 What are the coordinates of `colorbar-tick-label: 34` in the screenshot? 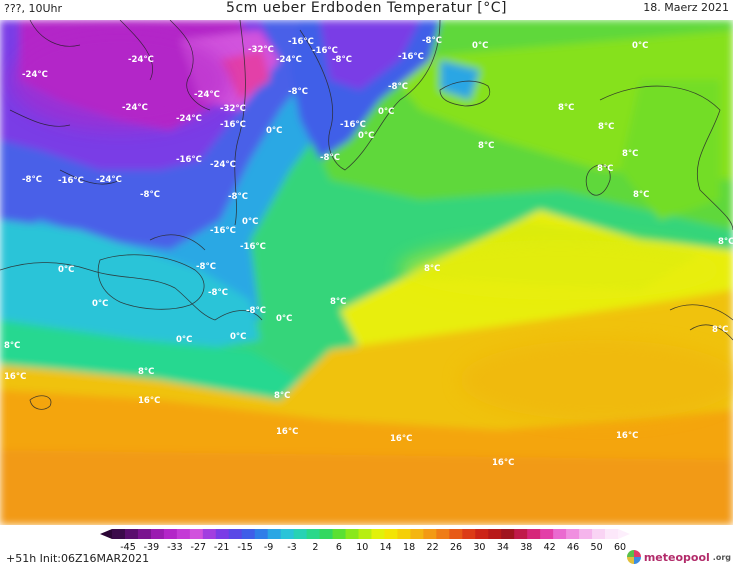 It's located at (503, 546).